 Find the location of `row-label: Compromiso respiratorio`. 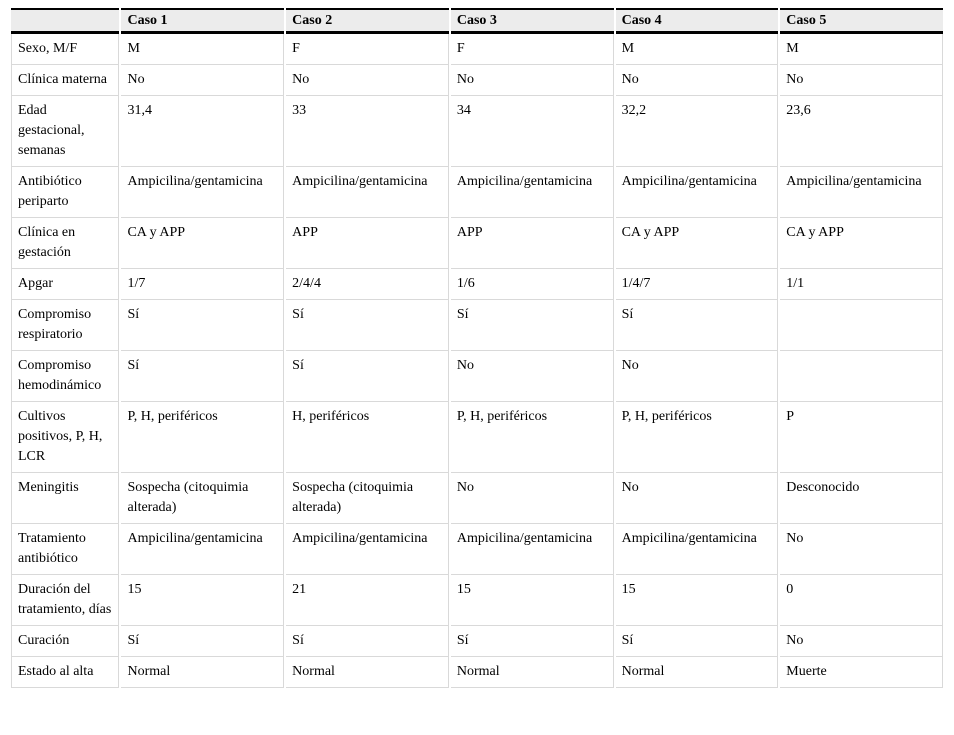

row-label: Compromiso respiratorio is located at coordinates (65, 325).